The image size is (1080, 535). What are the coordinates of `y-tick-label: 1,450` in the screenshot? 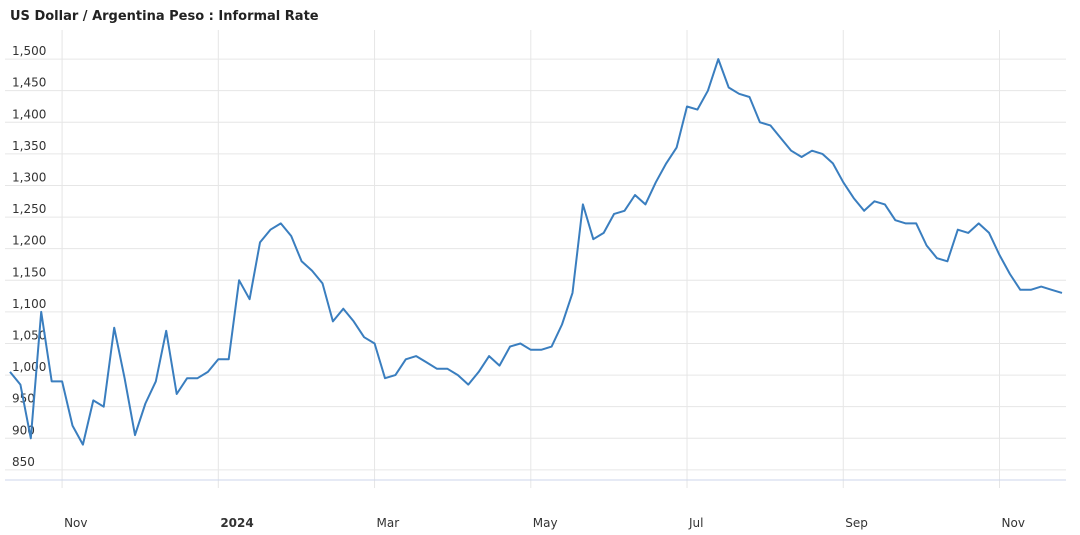 It's located at (29, 83).